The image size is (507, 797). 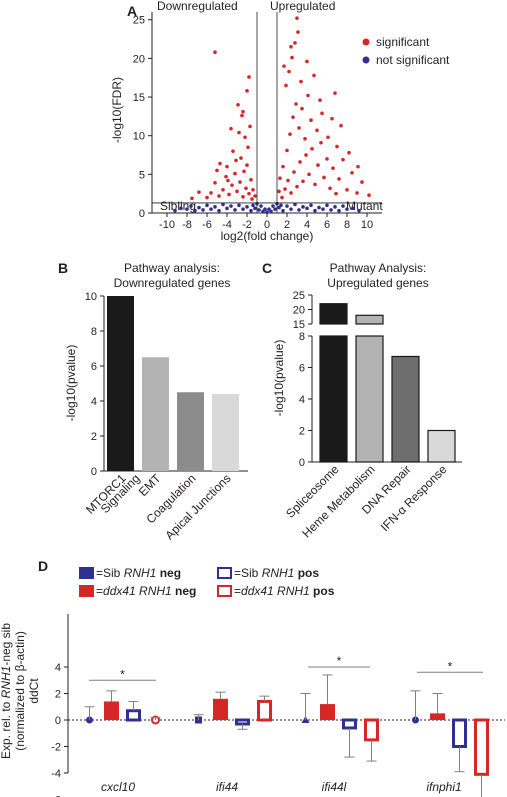 What do you see at coordinates (403, 42) in the screenshot?
I see `legend-significant-label: significant` at bounding box center [403, 42].